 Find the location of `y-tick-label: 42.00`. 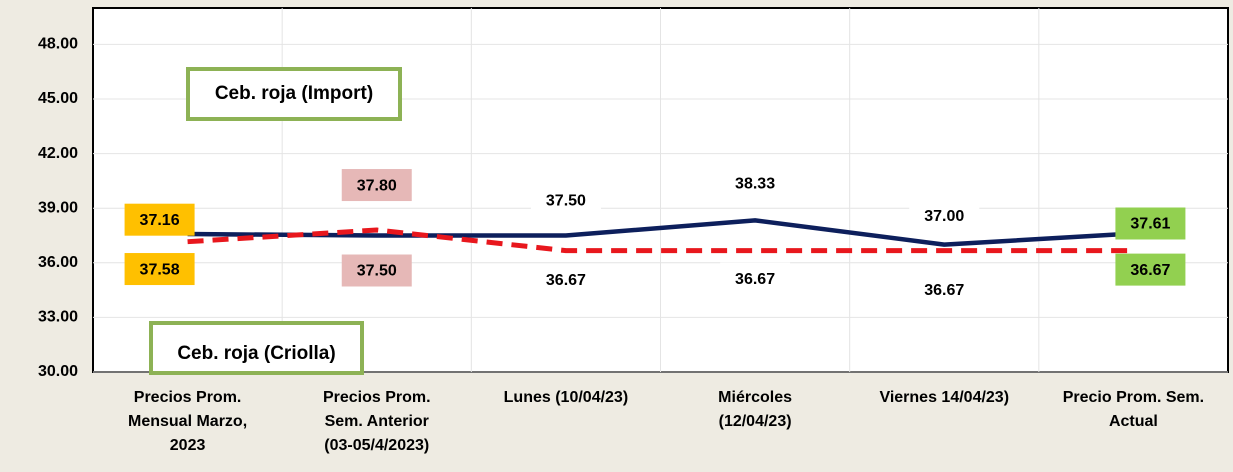

y-tick-label: 42.00 is located at coordinates (58, 153).